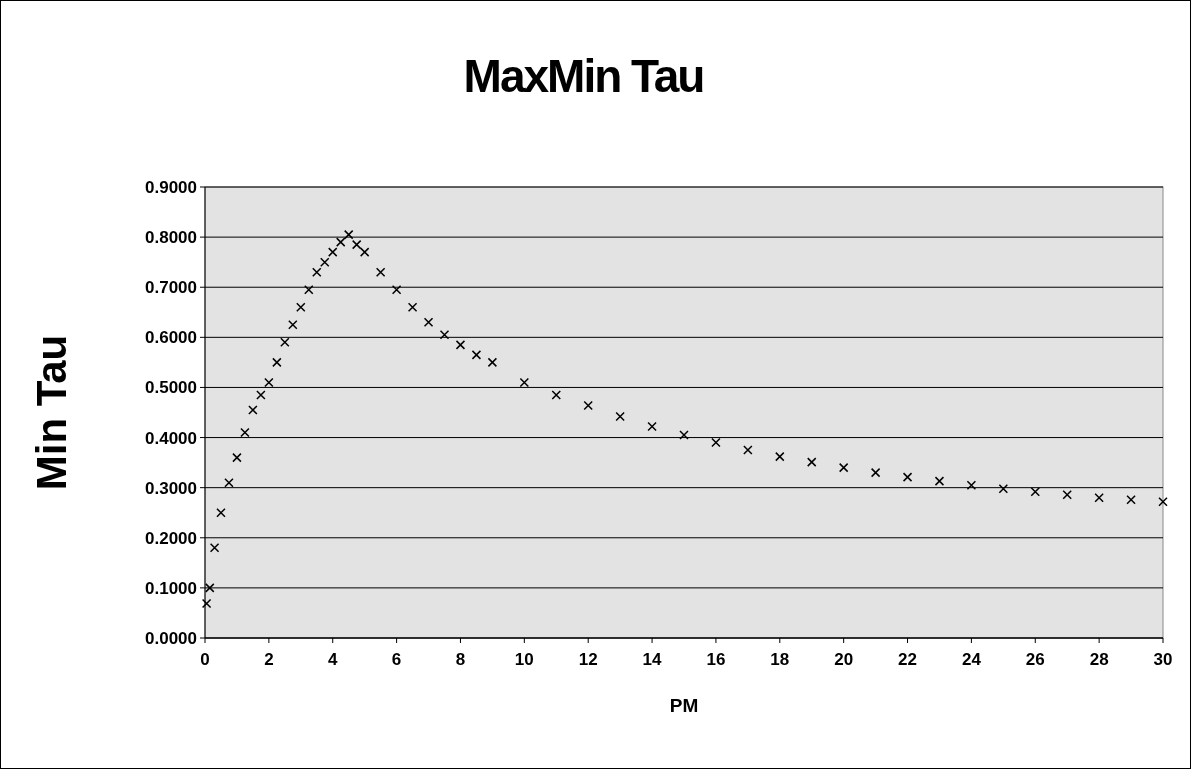 The image size is (1191, 769). What do you see at coordinates (524, 659) in the screenshot?
I see `x-tick-label: 10` at bounding box center [524, 659].